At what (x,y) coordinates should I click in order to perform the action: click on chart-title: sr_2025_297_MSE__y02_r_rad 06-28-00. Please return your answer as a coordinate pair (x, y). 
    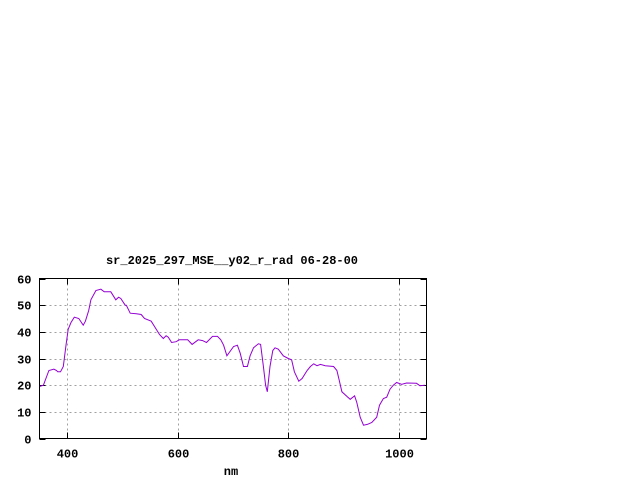
    Looking at the image, I should click on (232, 261).